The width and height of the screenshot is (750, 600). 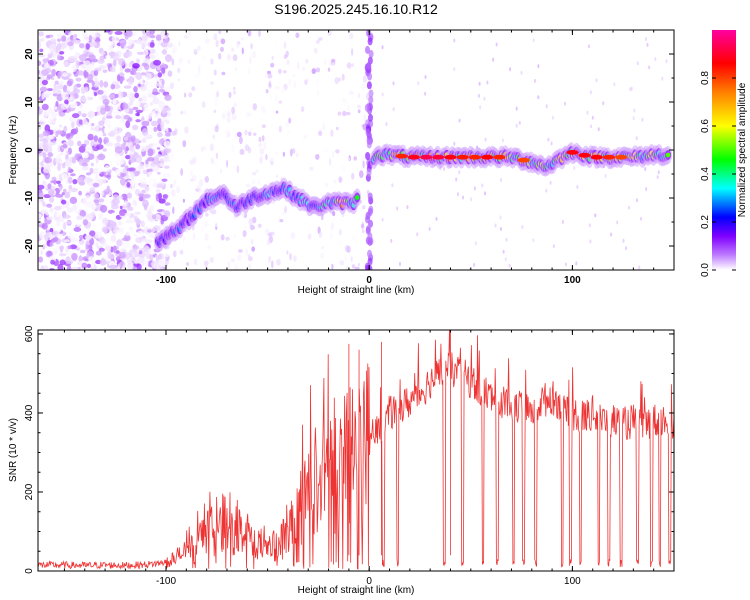 What do you see at coordinates (718, 174) in the screenshot?
I see `colorbar-ticks: 0.0 0.2 0.4 0.6 0.8` at bounding box center [718, 174].